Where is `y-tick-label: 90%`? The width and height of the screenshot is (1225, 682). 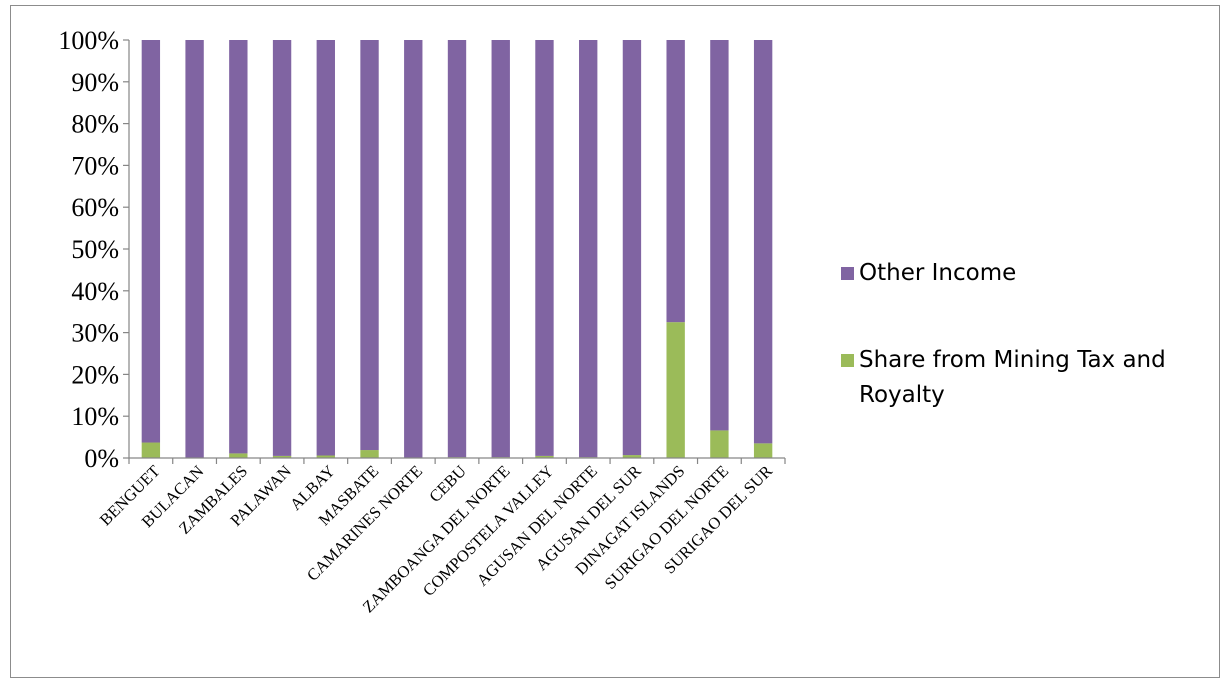
y-tick-label: 90% is located at coordinates (95, 82).